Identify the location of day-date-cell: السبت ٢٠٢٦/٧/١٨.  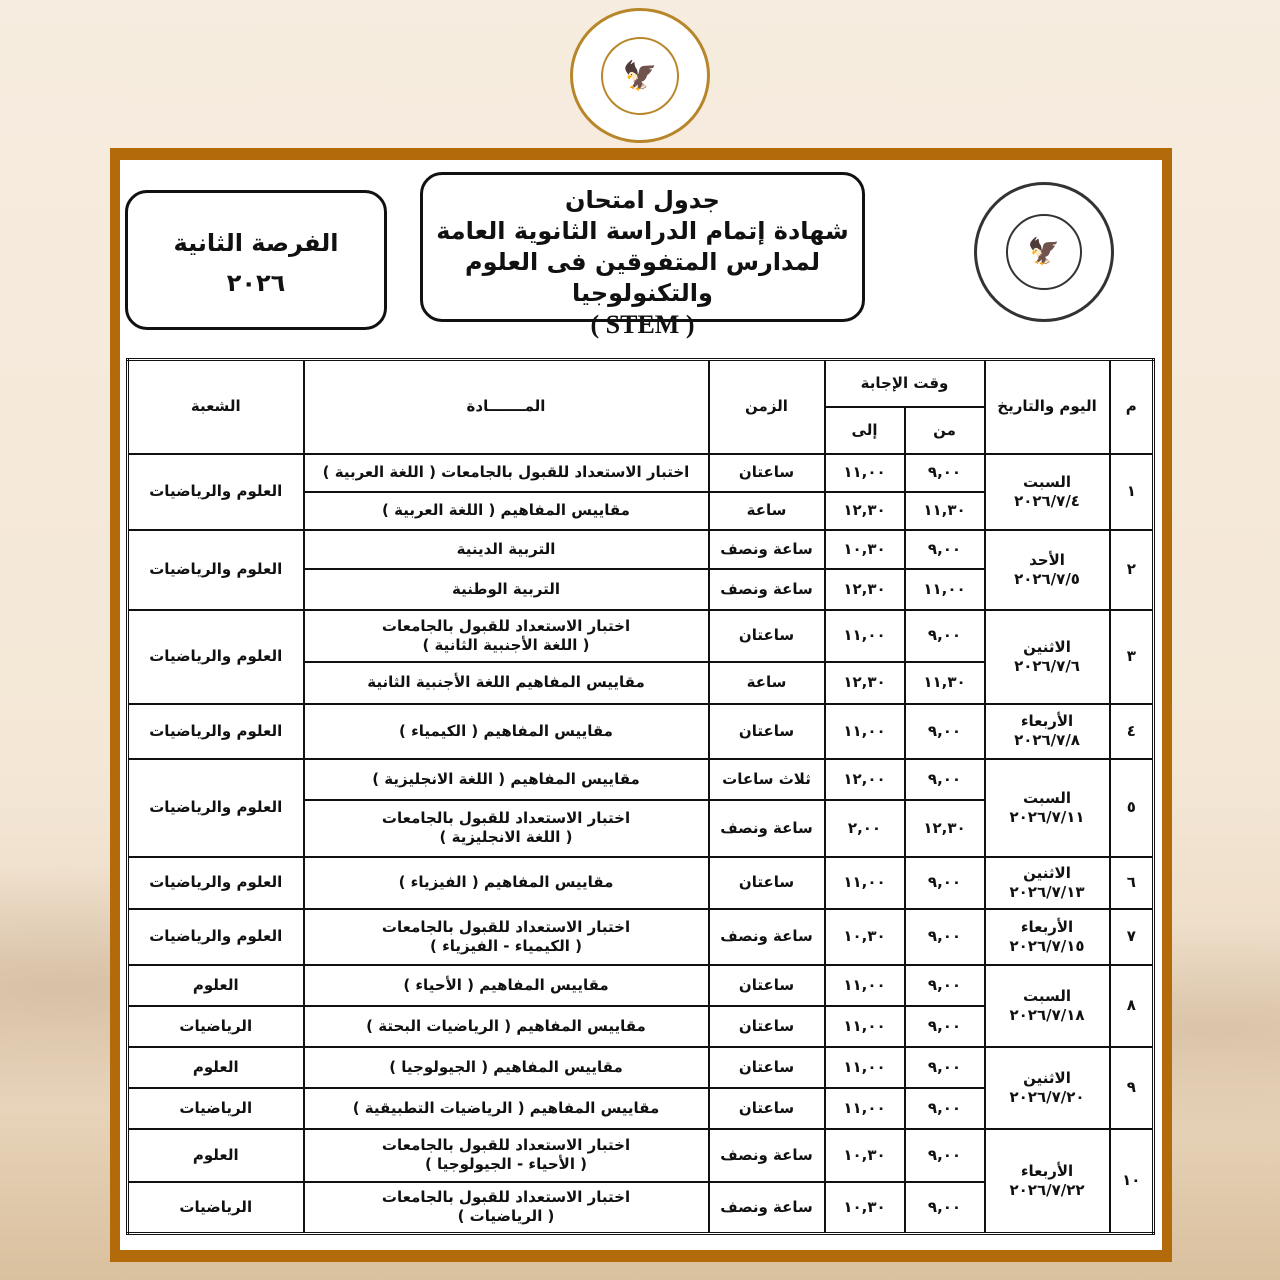
(1047, 1005).